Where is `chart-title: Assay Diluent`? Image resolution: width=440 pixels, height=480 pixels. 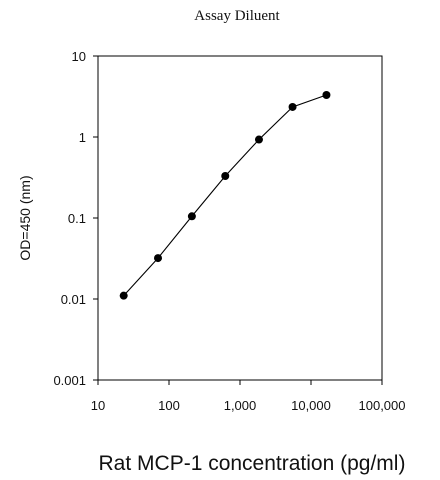
chart-title: Assay Diluent is located at coordinates (237, 16).